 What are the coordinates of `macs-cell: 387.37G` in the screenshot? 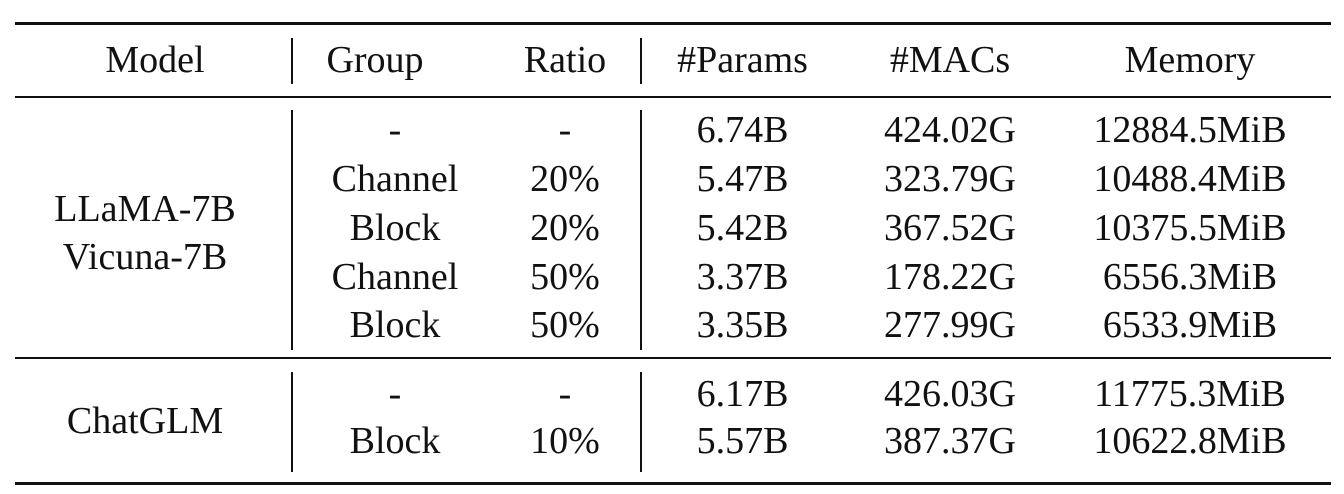 It's located at (950, 441).